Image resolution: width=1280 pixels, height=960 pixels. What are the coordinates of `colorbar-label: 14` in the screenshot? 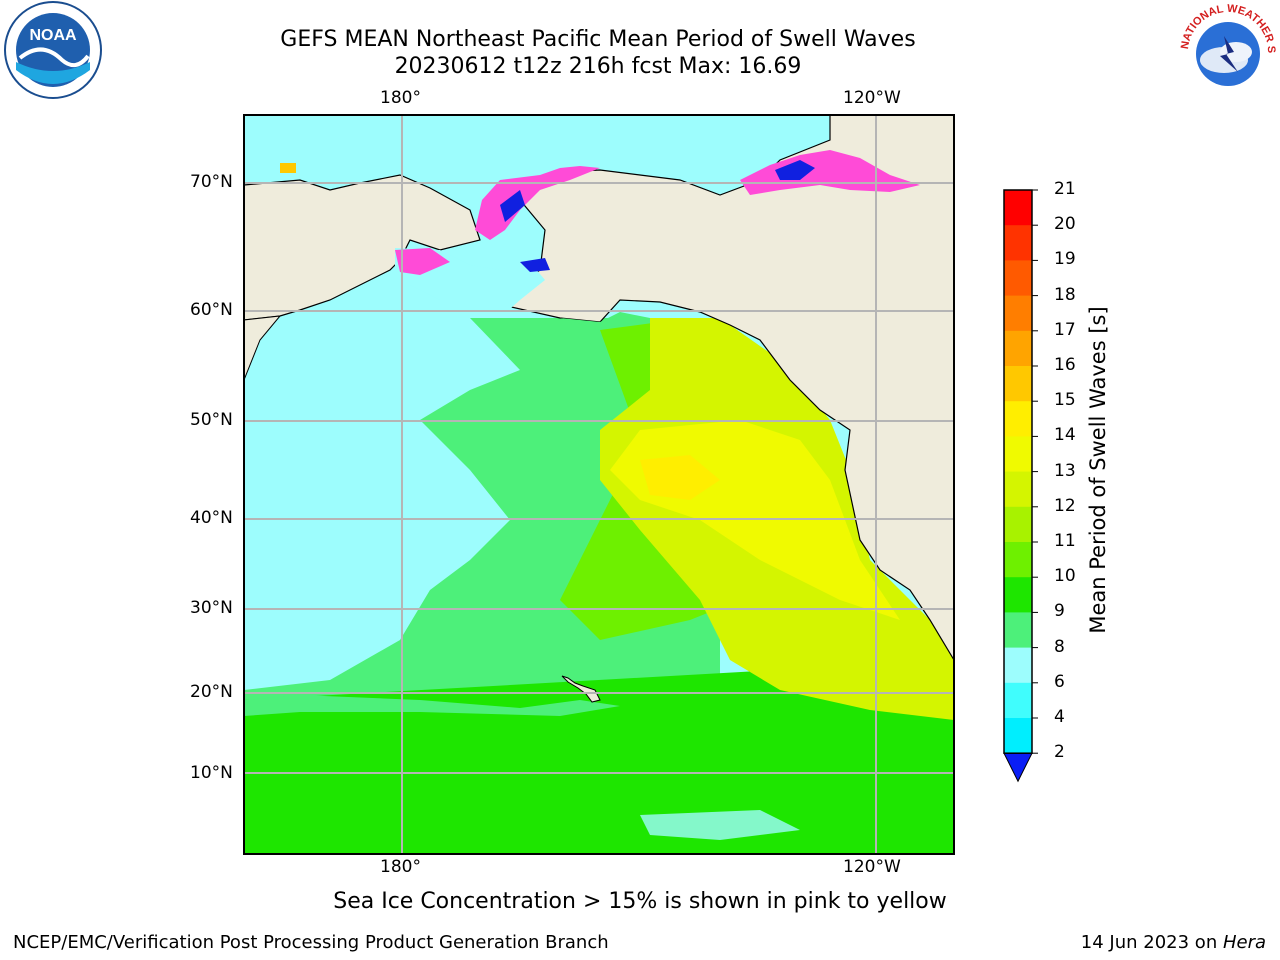 It's located at (1065, 435).